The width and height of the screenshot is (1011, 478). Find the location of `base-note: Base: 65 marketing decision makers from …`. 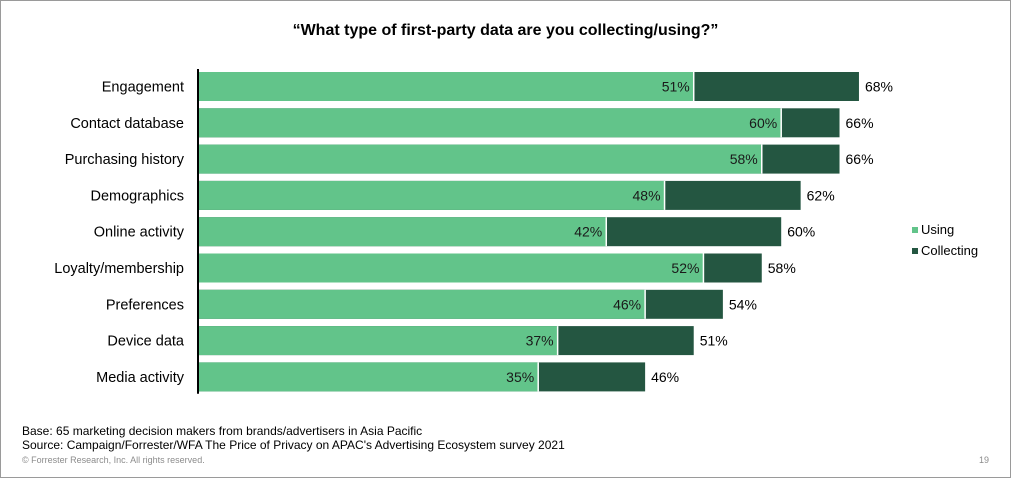

base-note: Base: 65 marketing decision makers from … is located at coordinates (222, 431).